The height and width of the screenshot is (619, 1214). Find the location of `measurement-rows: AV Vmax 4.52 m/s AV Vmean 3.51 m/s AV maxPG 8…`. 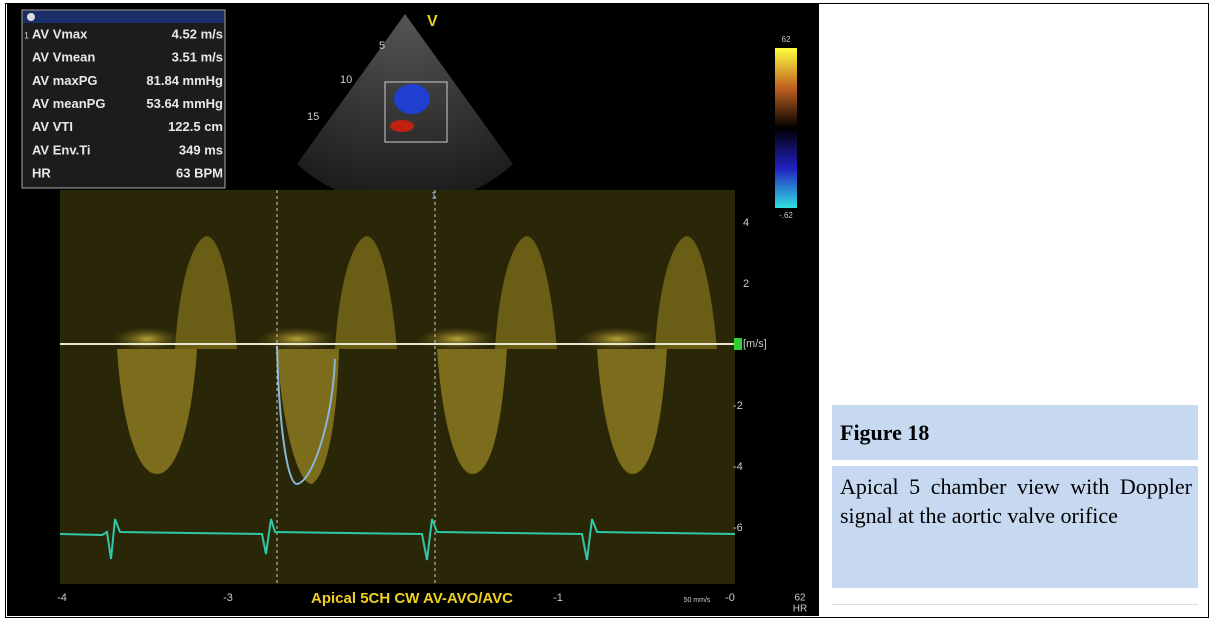

measurement-rows: AV Vmax 4.52 m/s AV Vmean 3.51 m/s AV maxPG 8… is located at coordinates (127, 103).